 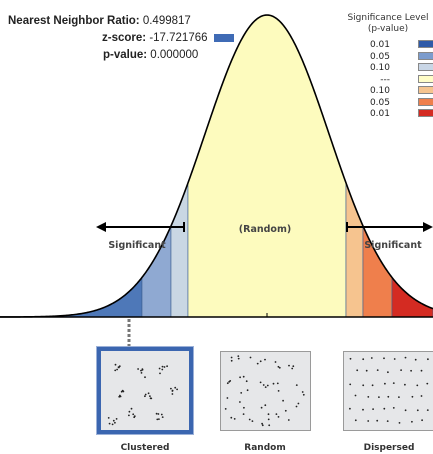 What do you see at coordinates (379, 102) in the screenshot?
I see `legend-row-label: 0.05` at bounding box center [379, 102].